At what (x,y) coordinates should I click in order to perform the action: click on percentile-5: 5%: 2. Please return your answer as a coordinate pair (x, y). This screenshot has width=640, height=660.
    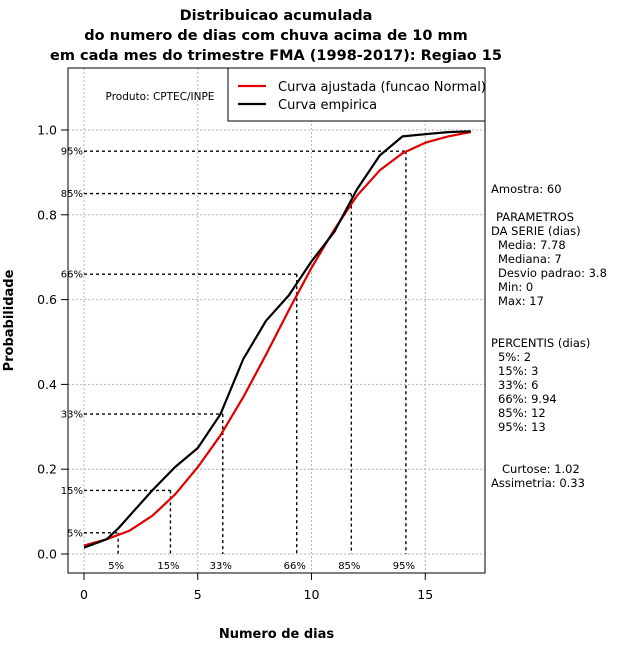
    Looking at the image, I should click on (515, 357).